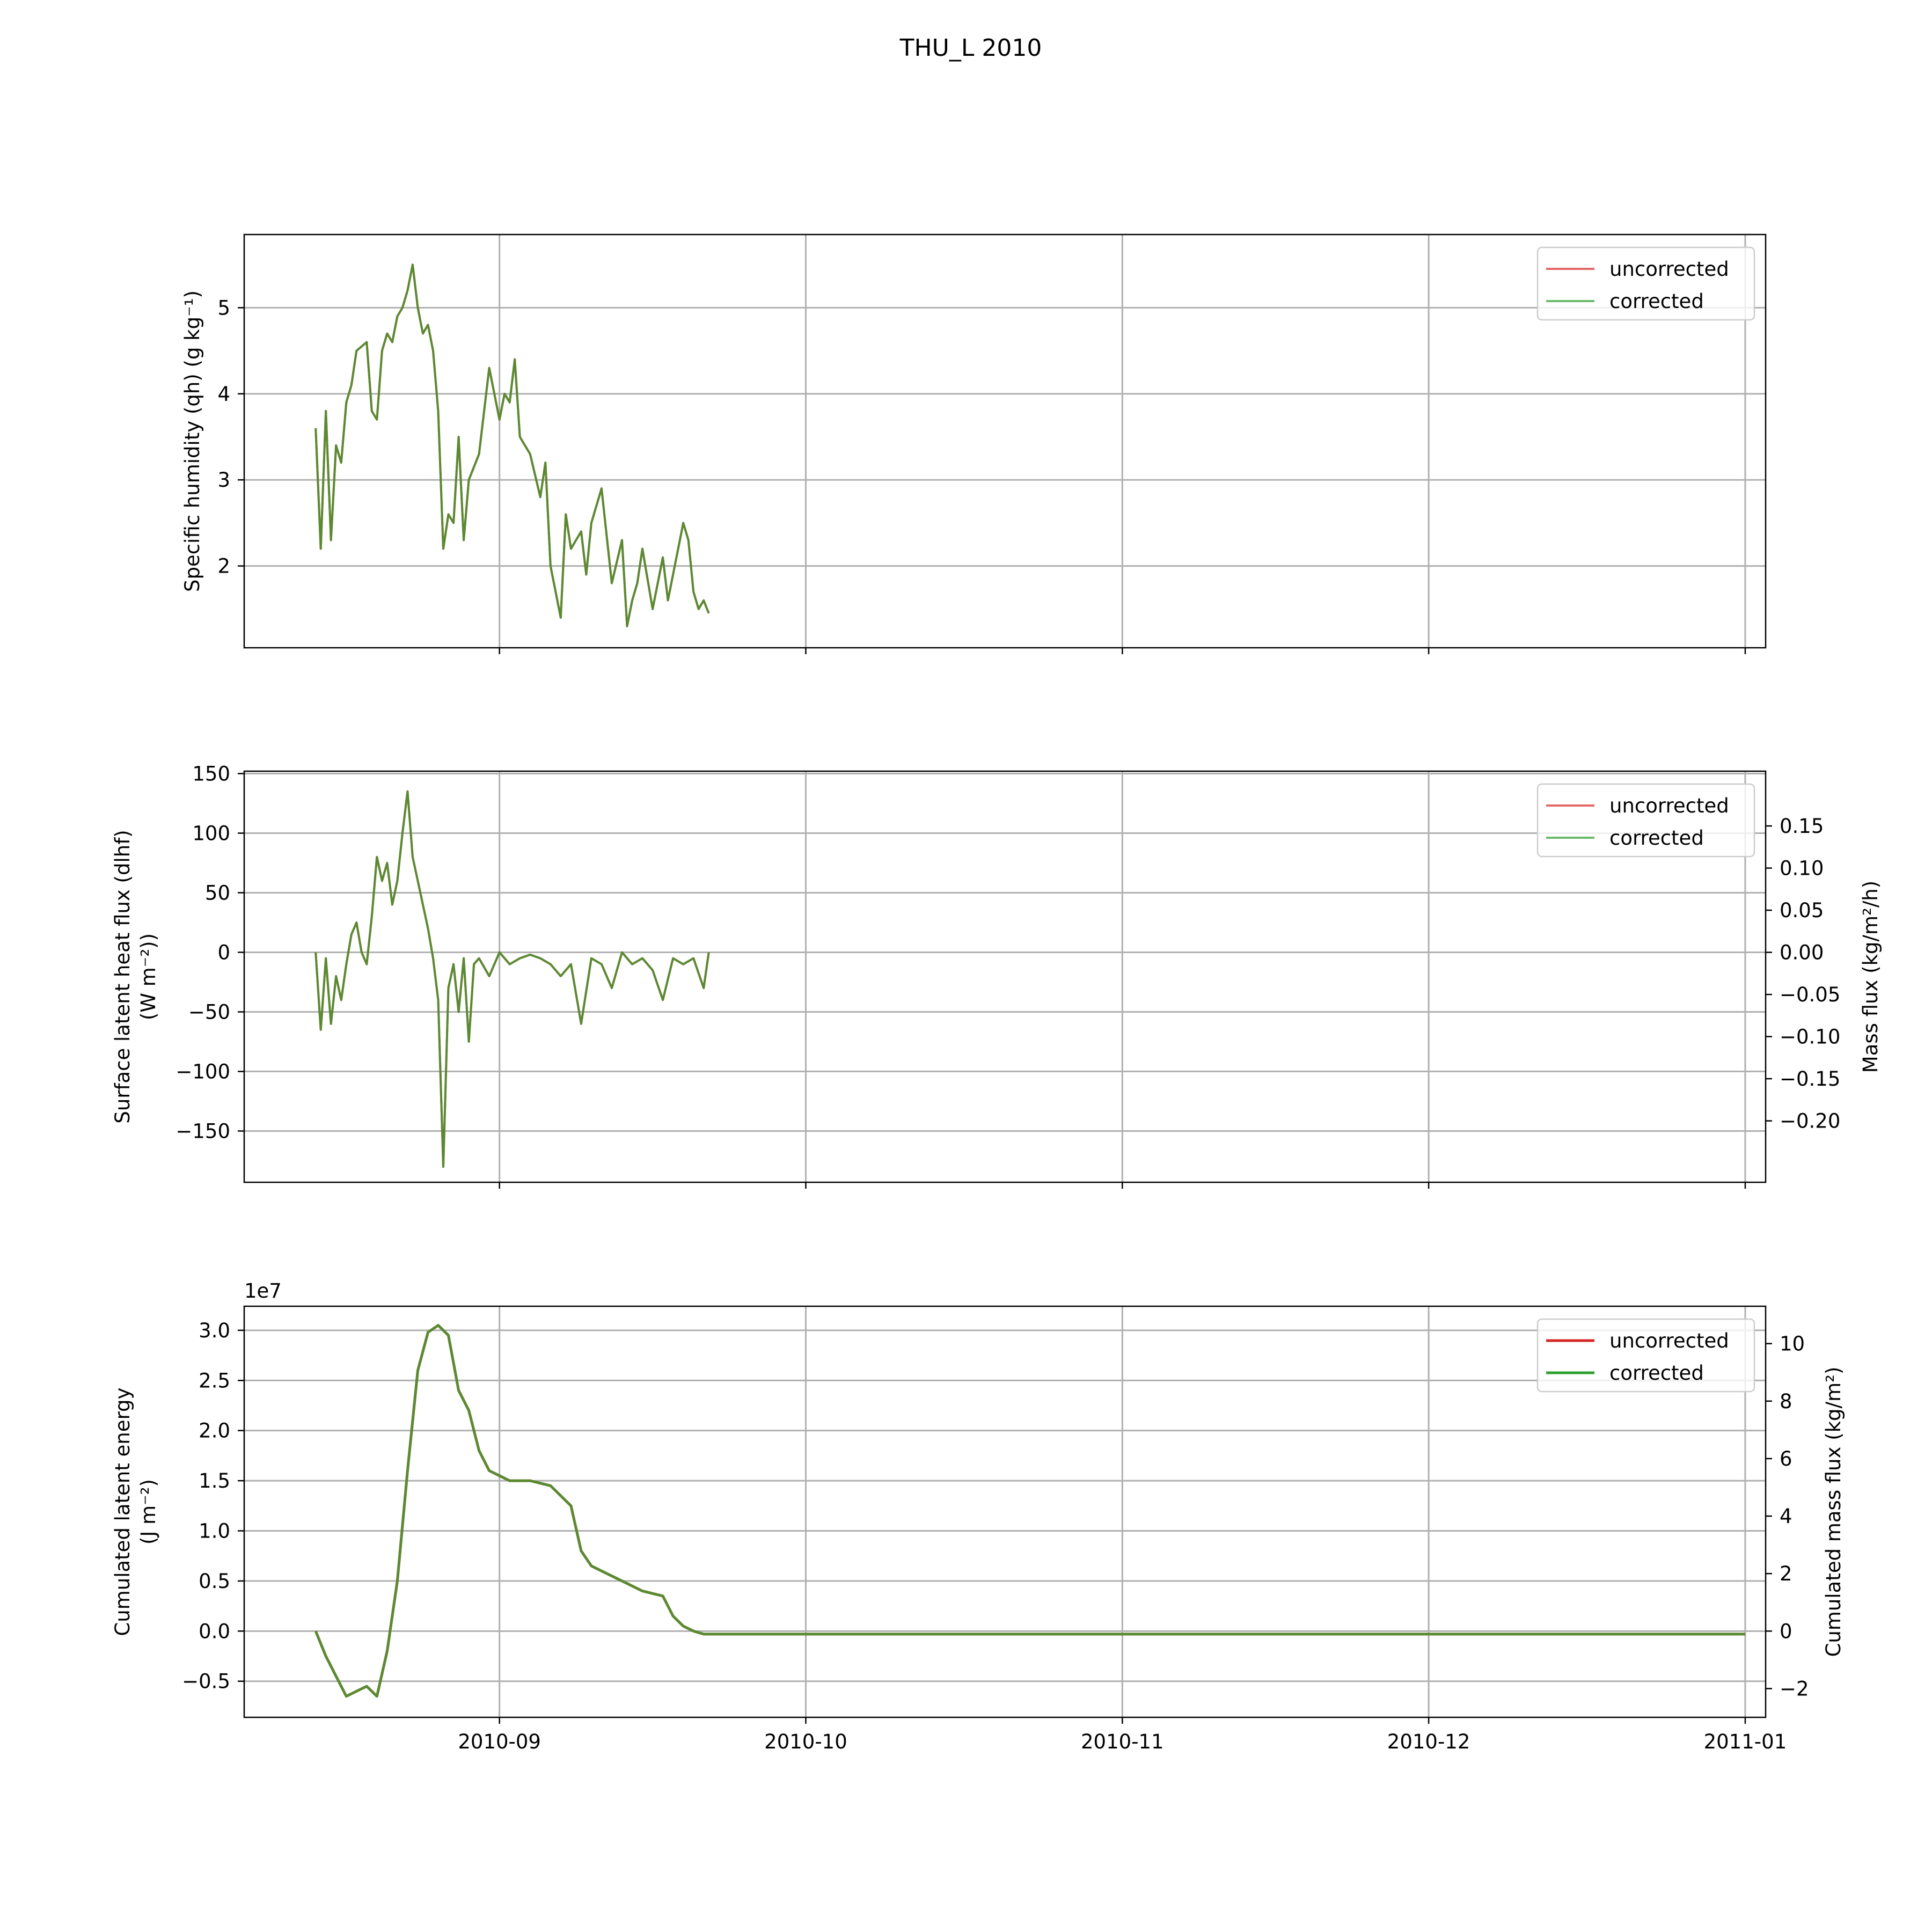 This screenshot has width=1932, height=1932. I want to click on panel-3-series, so click(1029, 1511).